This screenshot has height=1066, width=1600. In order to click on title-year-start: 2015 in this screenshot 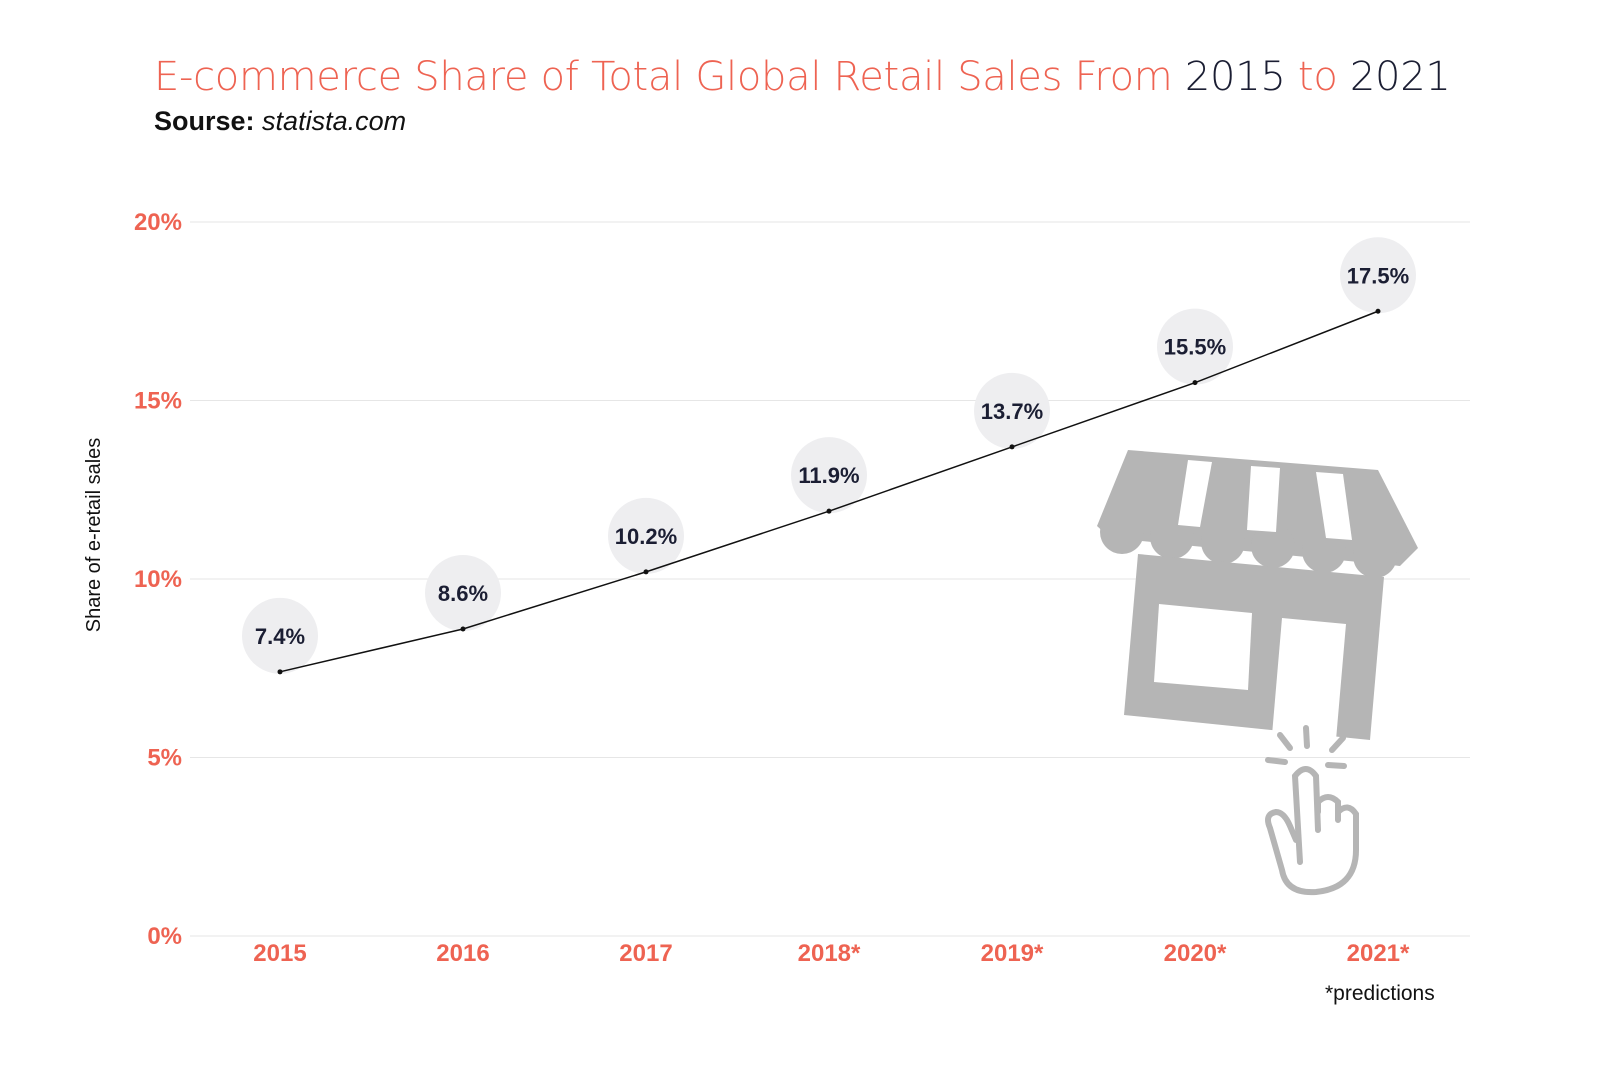, I will do `click(1235, 77)`.